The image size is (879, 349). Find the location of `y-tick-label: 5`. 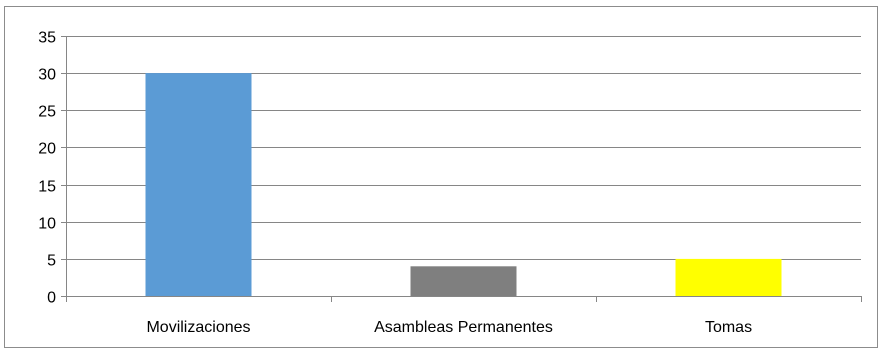

y-tick-label: 5 is located at coordinates (51, 261).